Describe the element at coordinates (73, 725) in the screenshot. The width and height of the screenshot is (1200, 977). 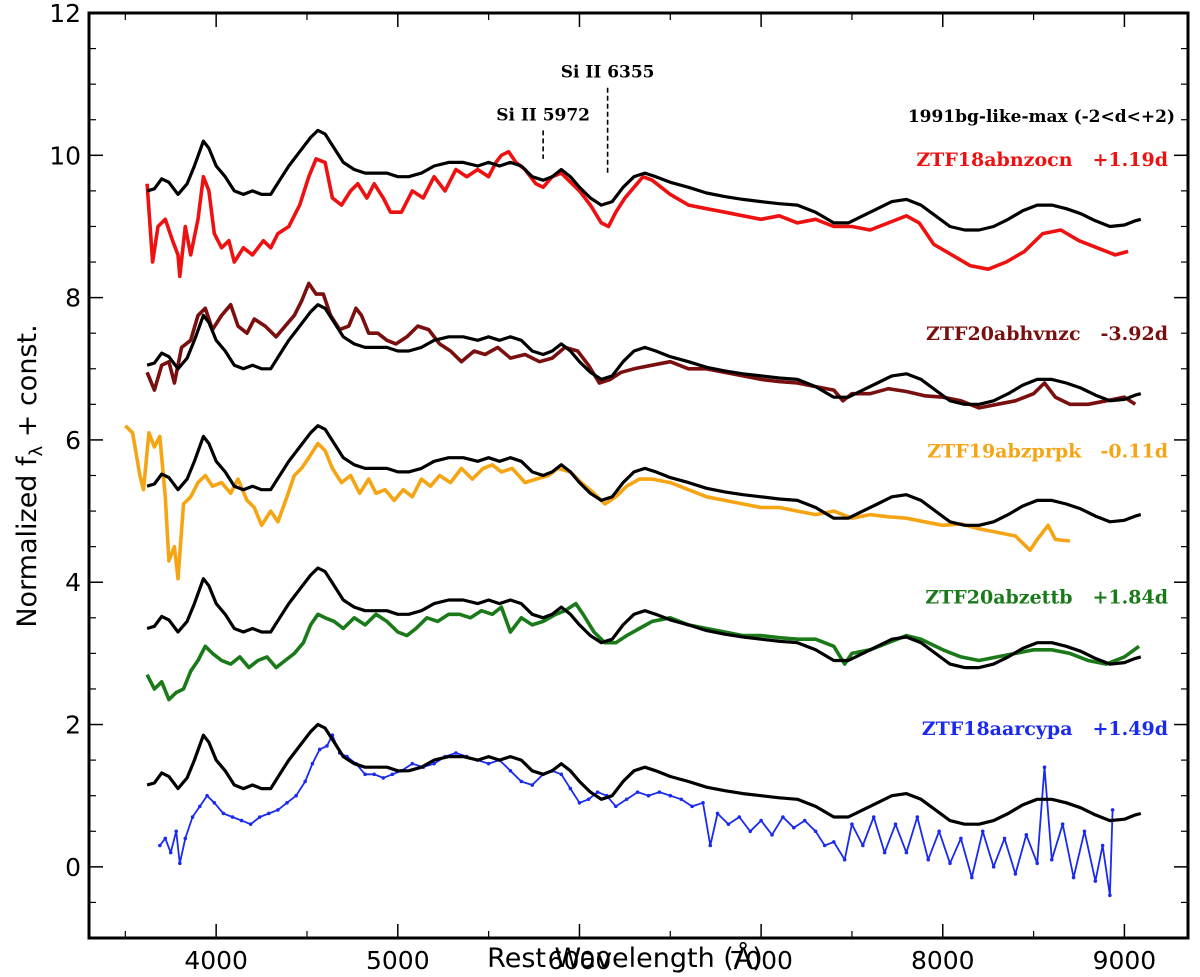
I see `y-tick-label: 2` at that location.